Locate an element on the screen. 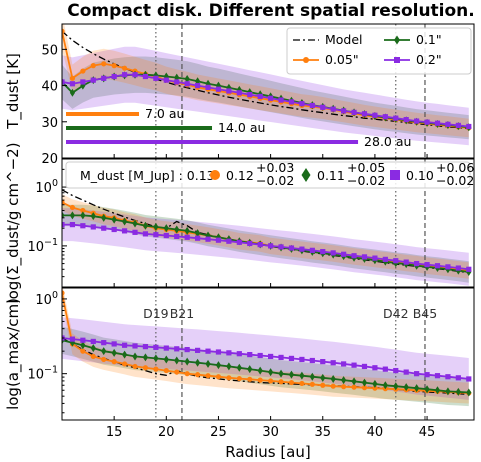 The image size is (481, 462). mass-value: 0.10 is located at coordinates (420, 175).